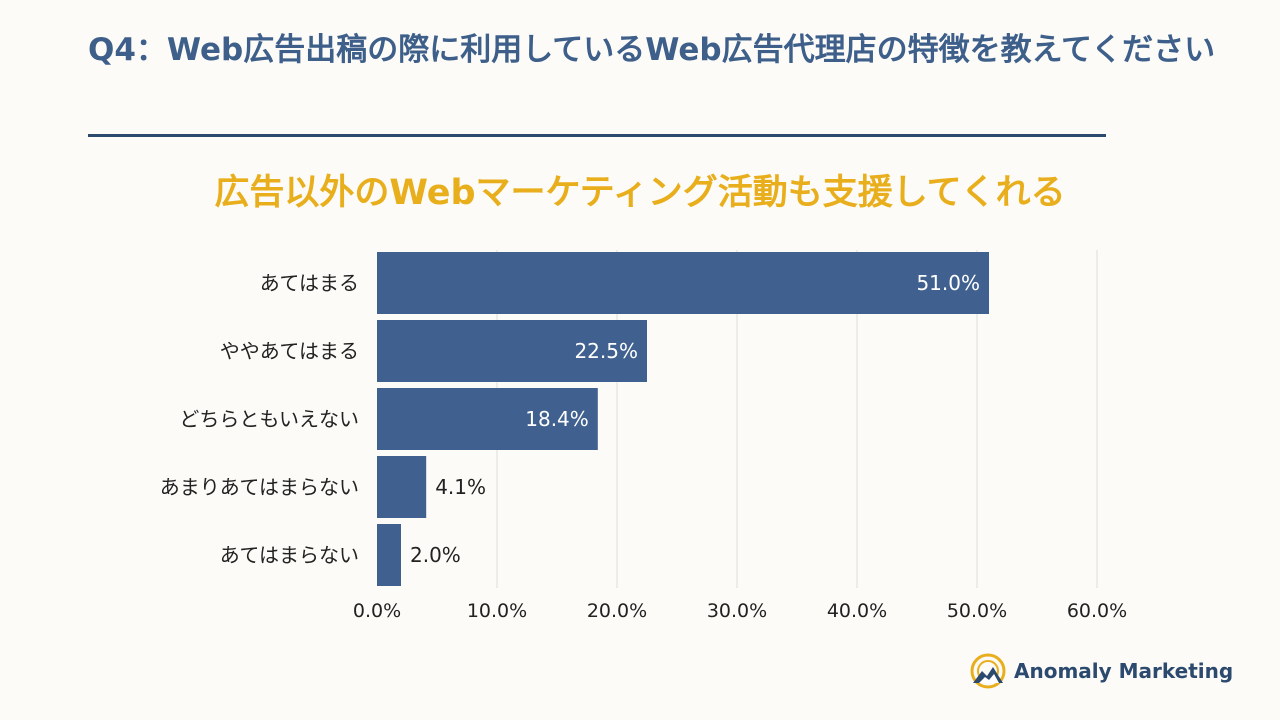 The image size is (1280, 720). What do you see at coordinates (988, 671) in the screenshot?
I see `mountain-sun-icon` at bounding box center [988, 671].